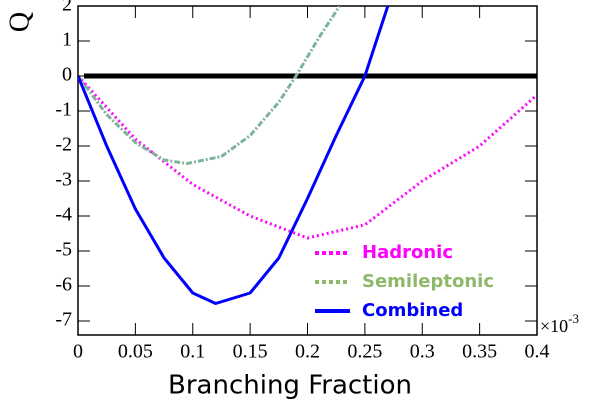  I want to click on y-tick-label: 2, so click(67, 8).